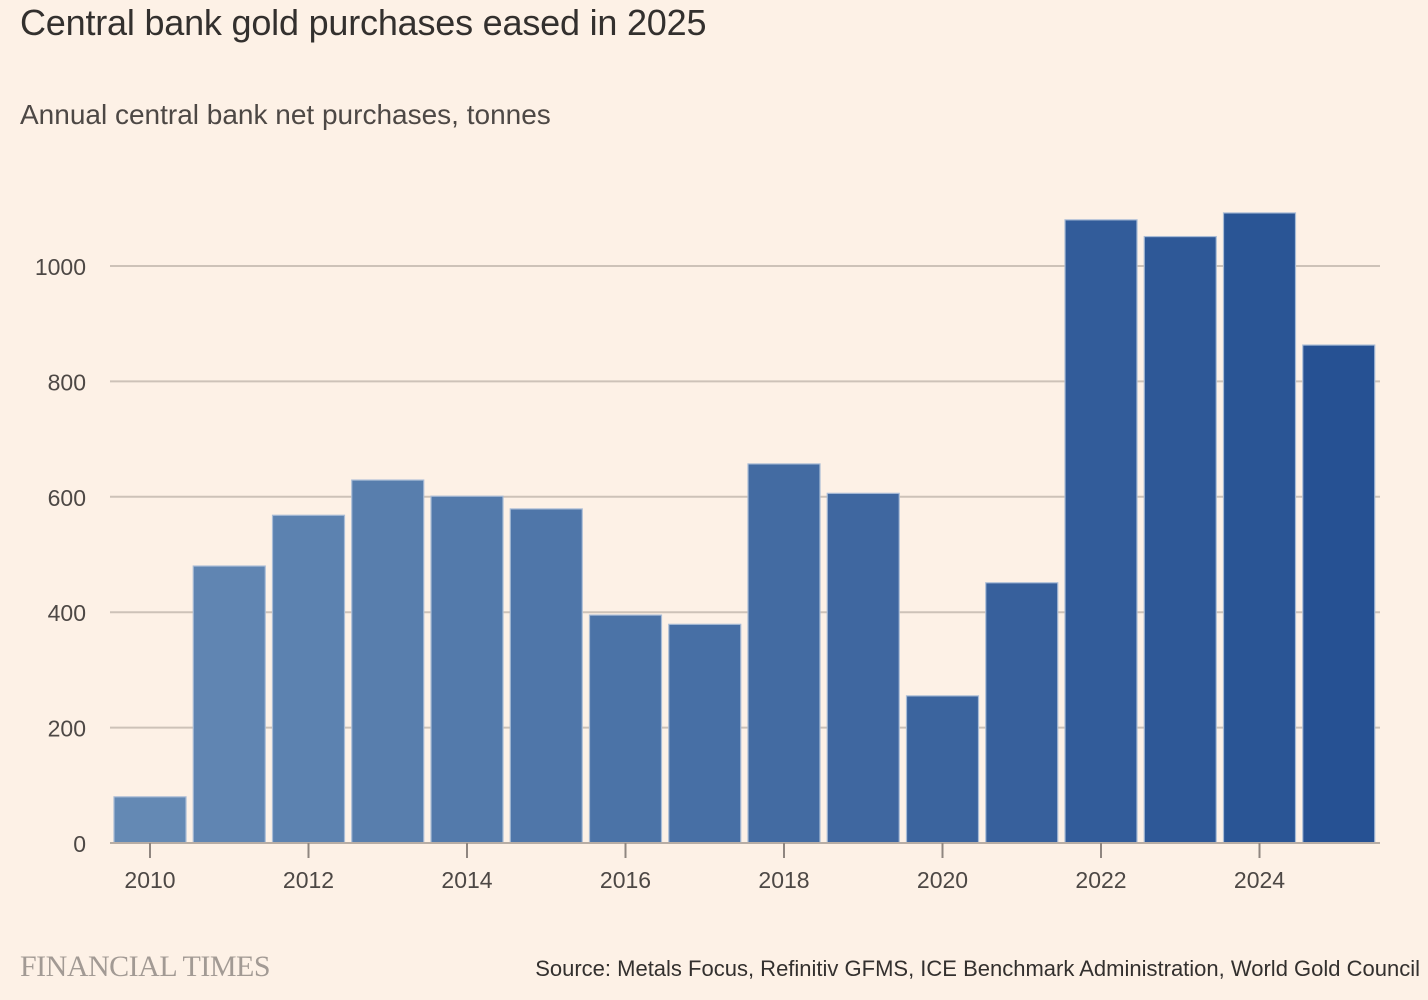  What do you see at coordinates (546, 676) in the screenshot?
I see `bar-2015` at bounding box center [546, 676].